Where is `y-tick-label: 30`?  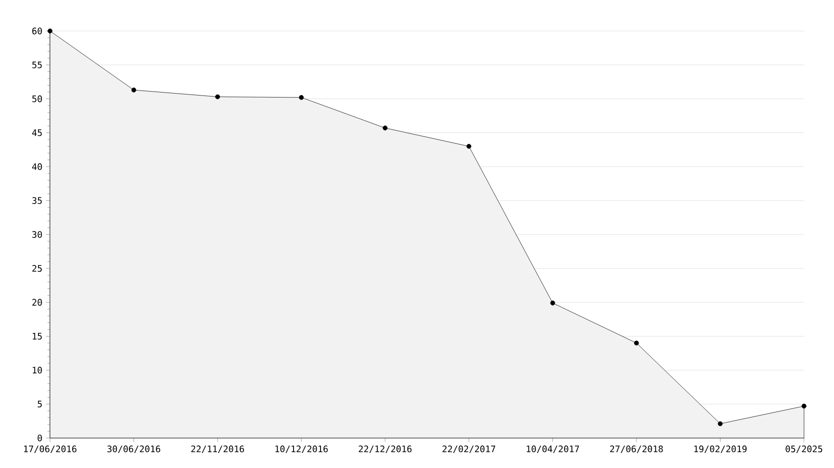 y-tick-label: 30 is located at coordinates (37, 234).